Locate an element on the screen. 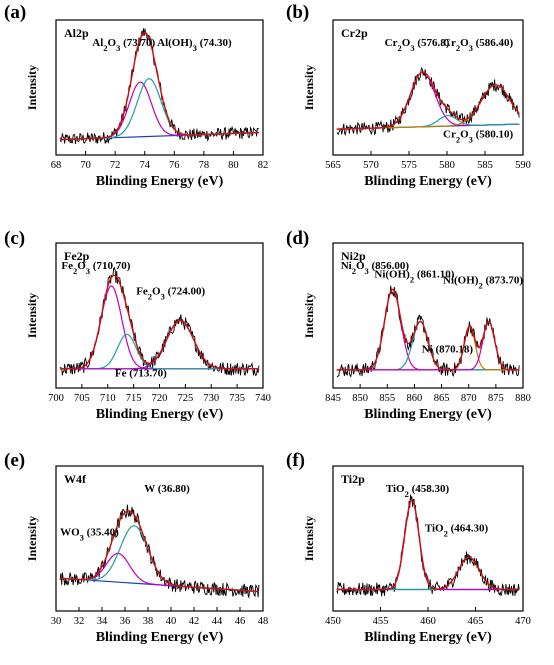  x-tick-label: 730 is located at coordinates (211, 398).